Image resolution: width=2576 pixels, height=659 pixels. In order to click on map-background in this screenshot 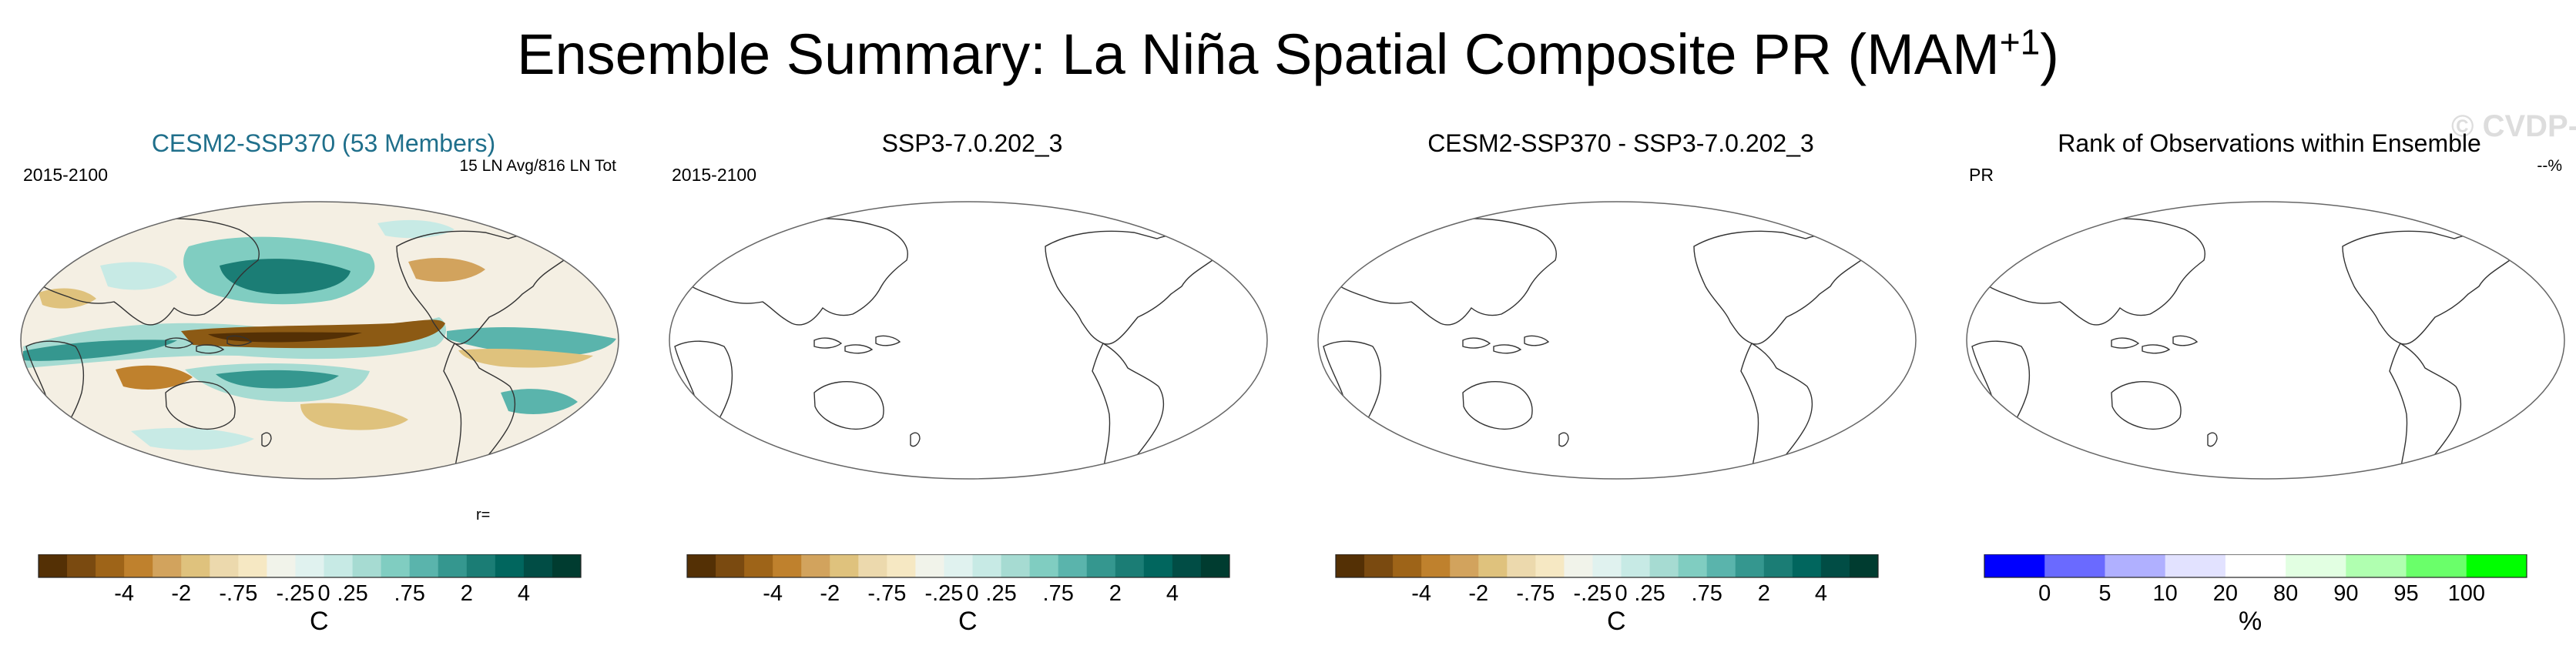, I will do `click(968, 340)`.